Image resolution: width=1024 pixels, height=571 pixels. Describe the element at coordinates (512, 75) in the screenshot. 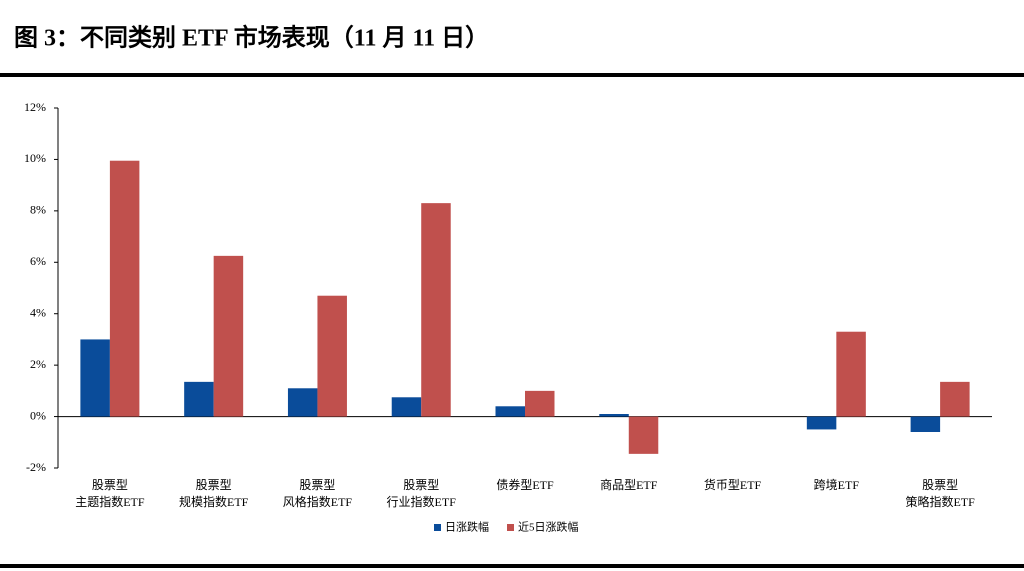

I see `top-rule` at that location.